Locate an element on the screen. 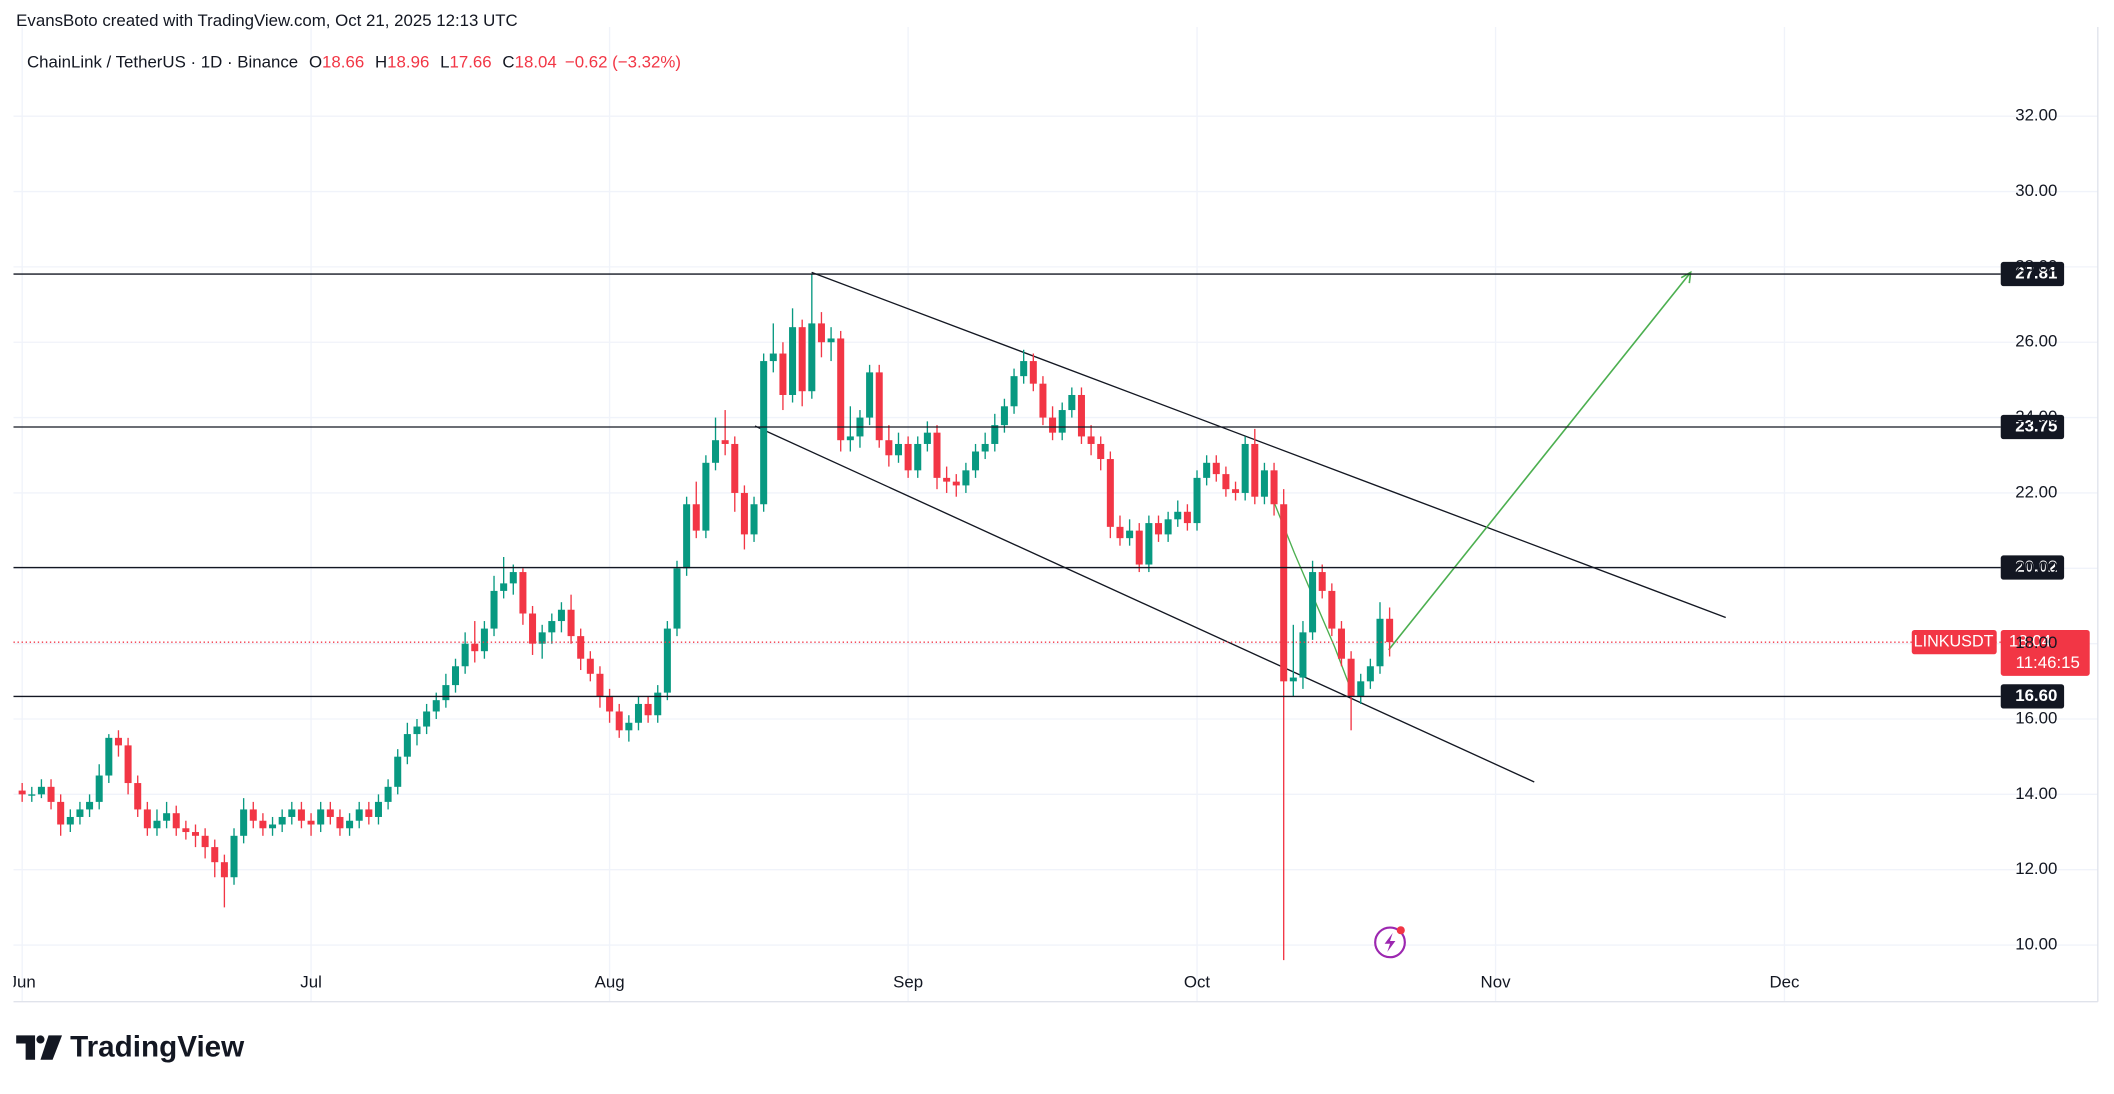 This screenshot has width=2114, height=1094. level-label: 16.60 is located at coordinates (2036, 695).